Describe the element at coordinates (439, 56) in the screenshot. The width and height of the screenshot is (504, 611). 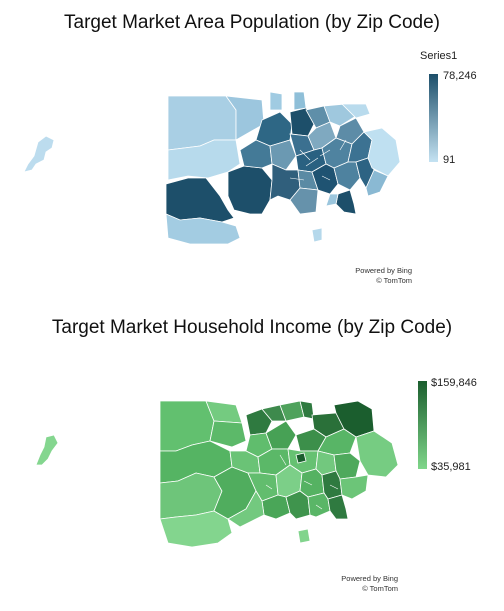
I see `population-legend-title: Series1` at that location.